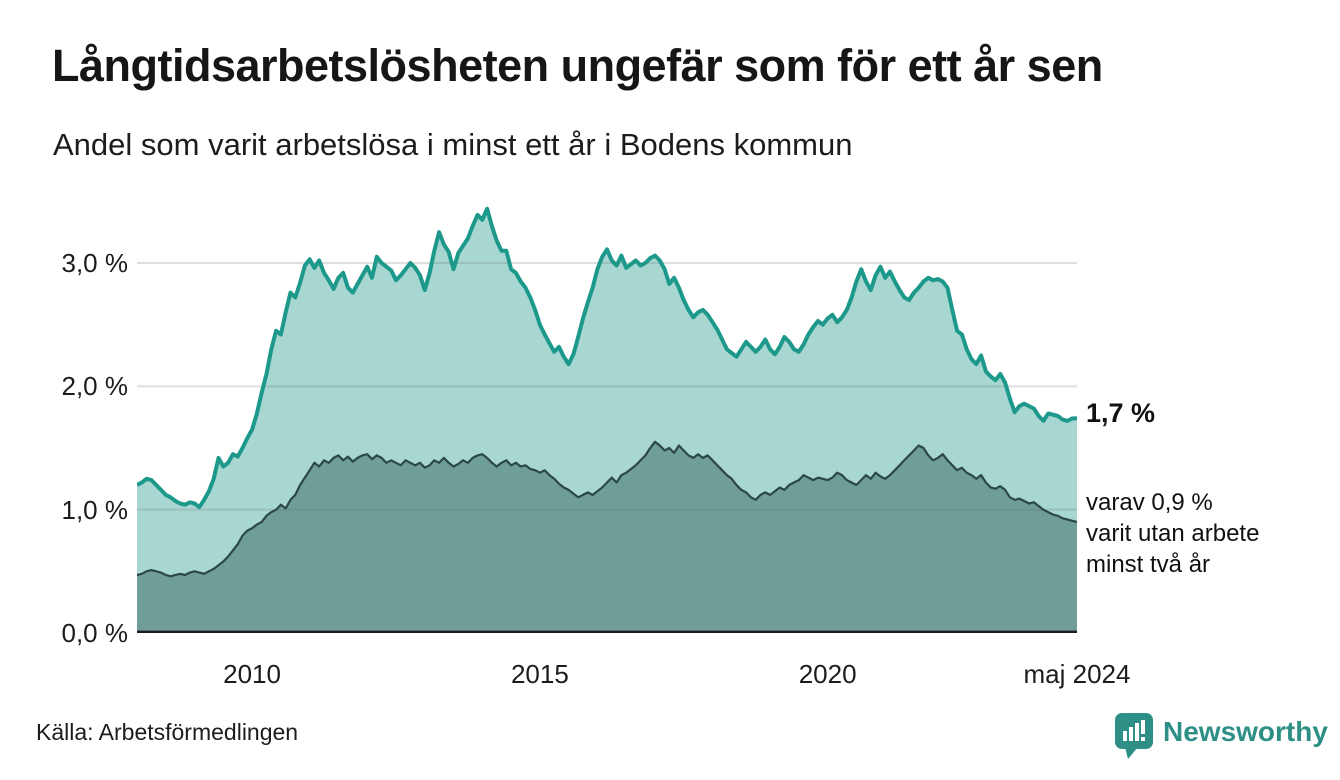 This screenshot has width=1340, height=780. I want to click on brand-name: Newsworthy, so click(1245, 731).